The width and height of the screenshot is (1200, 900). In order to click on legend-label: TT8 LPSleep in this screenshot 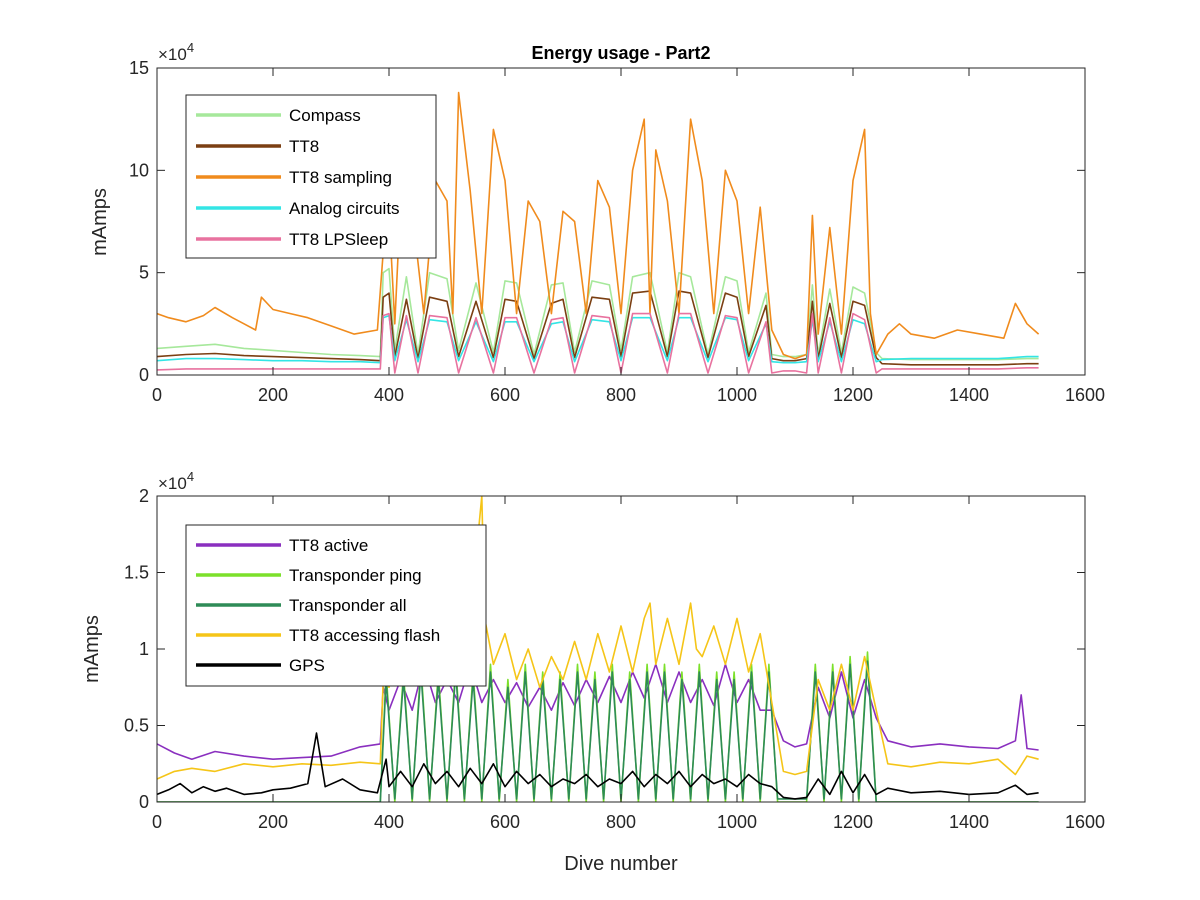, I will do `click(338, 239)`.